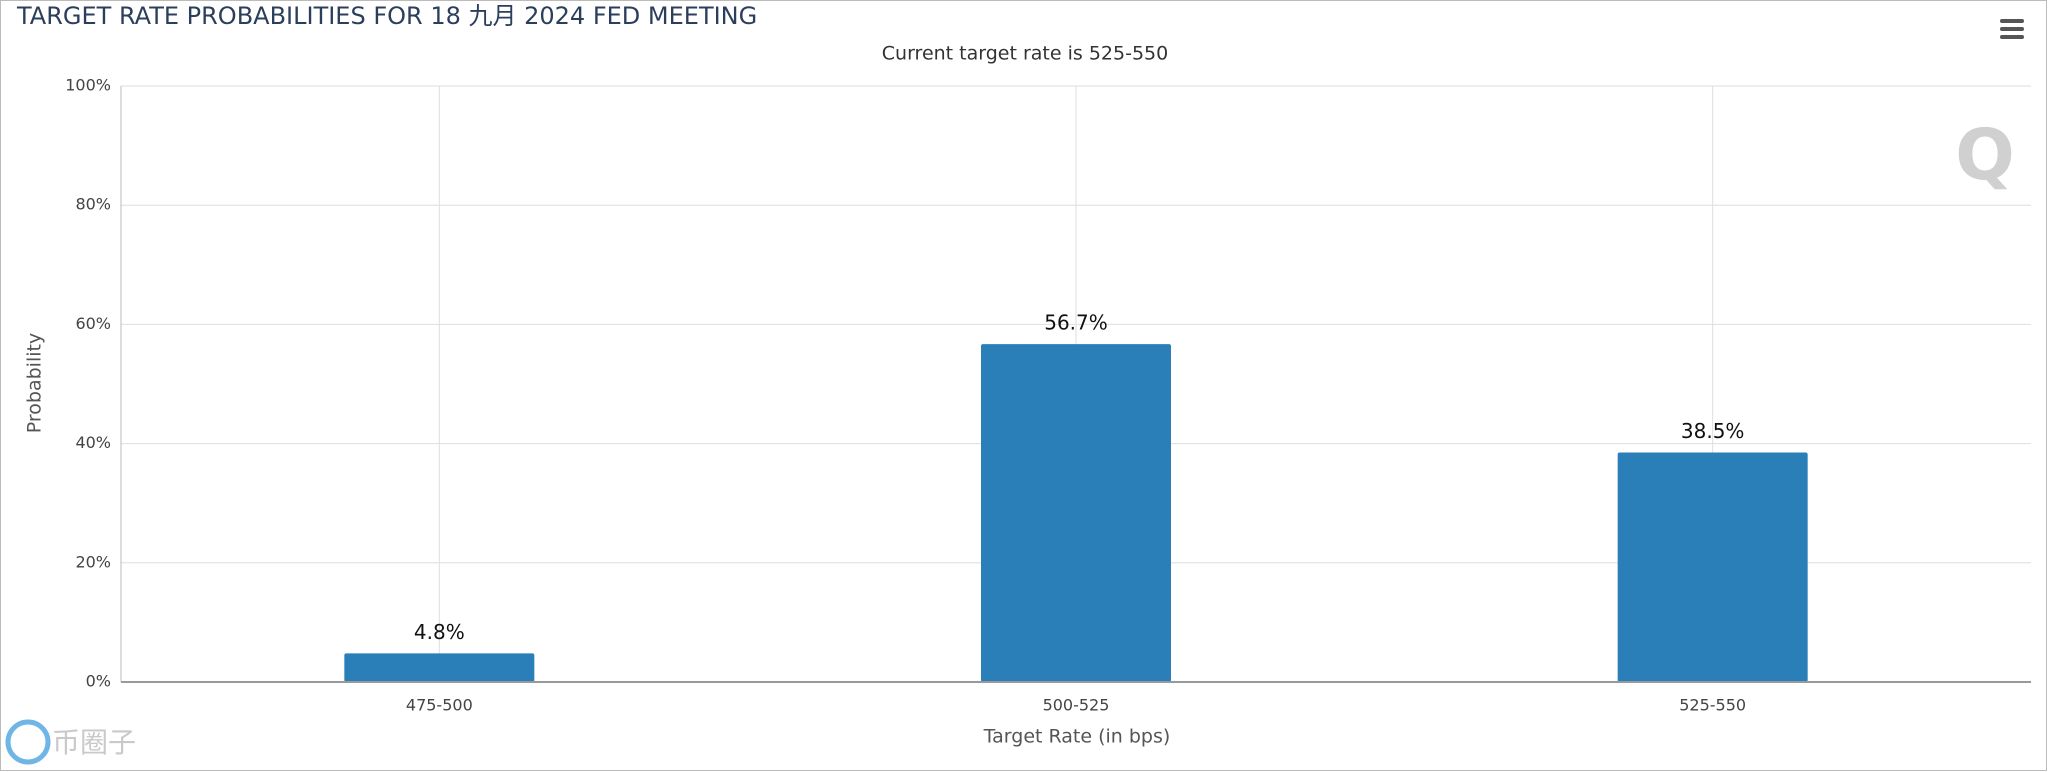 This screenshot has width=2048, height=772. I want to click on watermark: 币圈子, so click(94, 742).